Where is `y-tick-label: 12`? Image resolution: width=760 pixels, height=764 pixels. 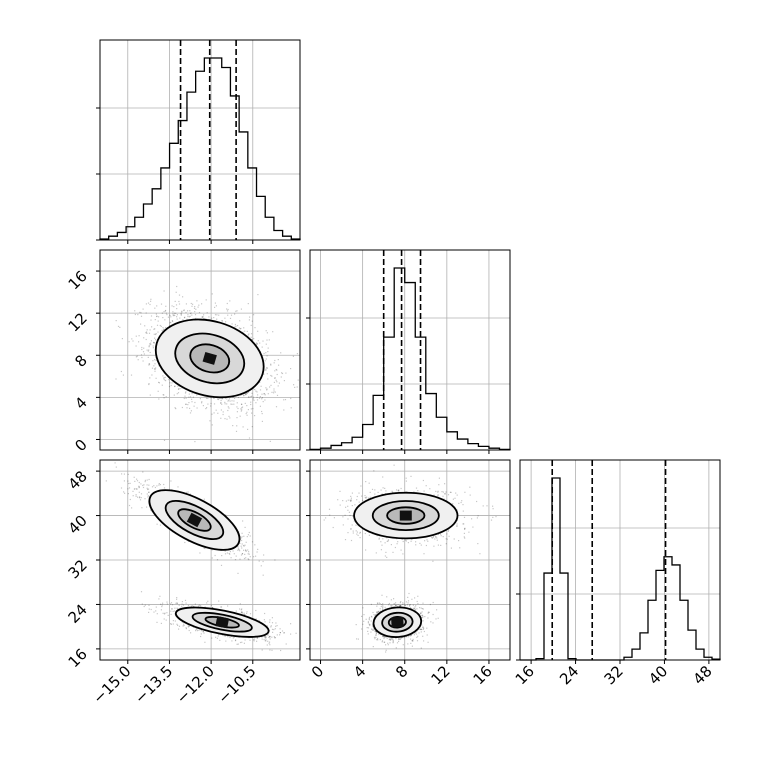 y-tick-label: 12 is located at coordinates (78, 322).